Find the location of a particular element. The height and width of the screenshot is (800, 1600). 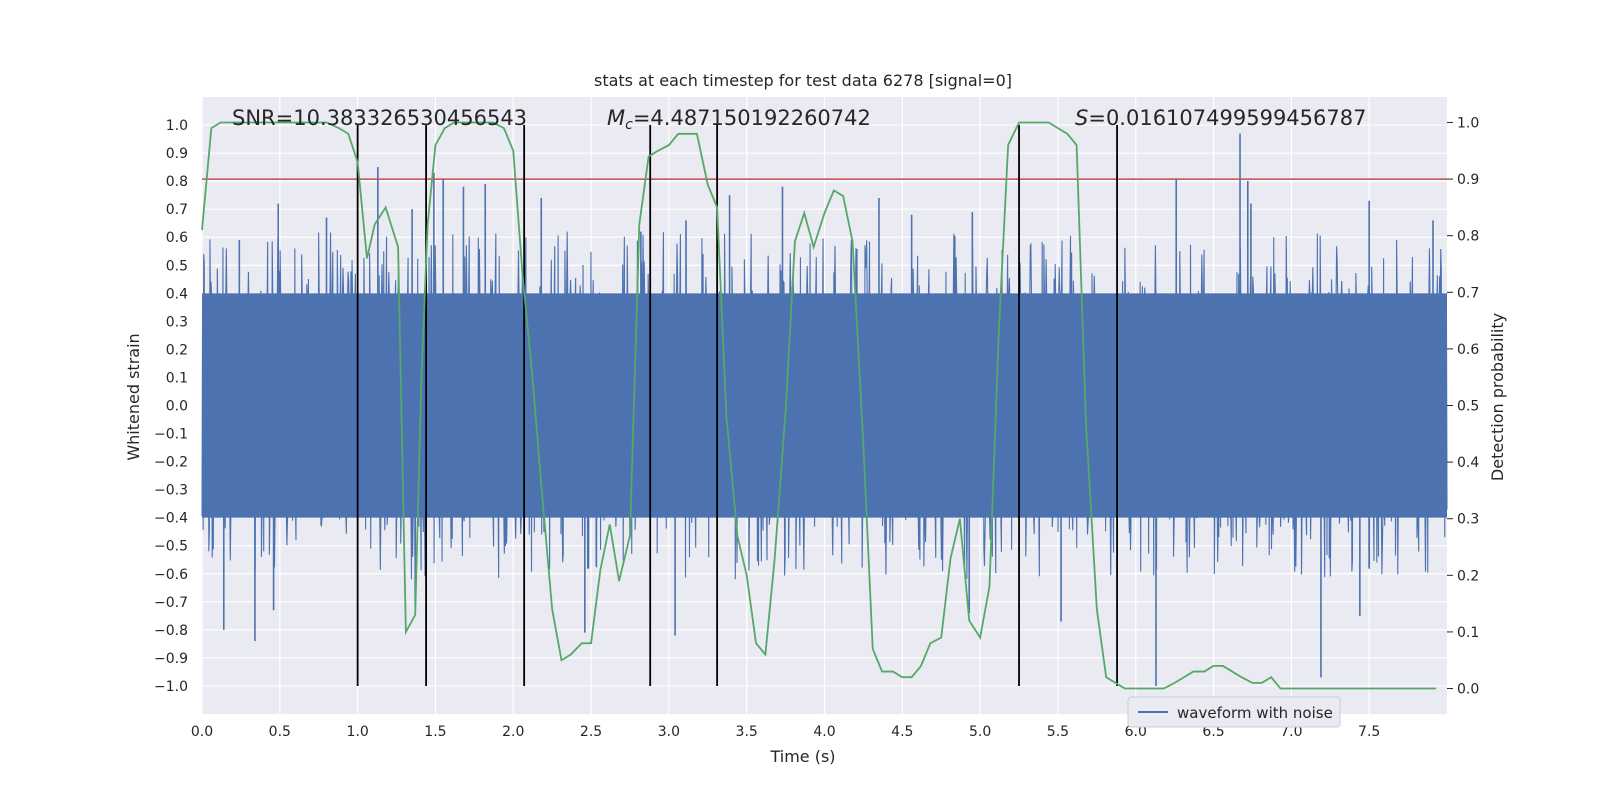

s-annotation: S=0.016107499599456787 is located at coordinates (1220, 118).